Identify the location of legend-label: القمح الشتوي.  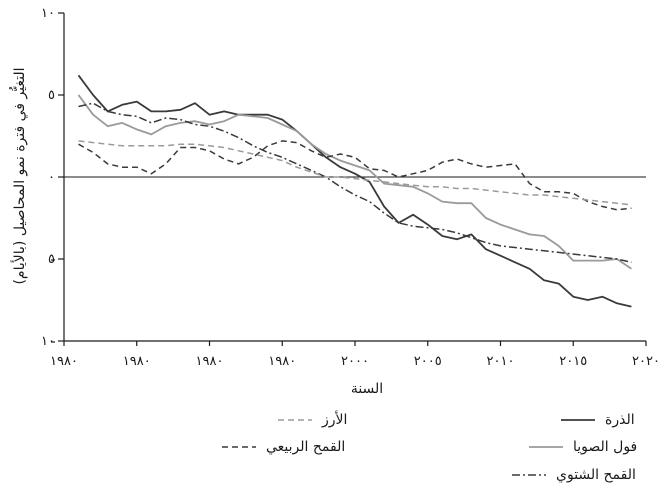
(596, 475).